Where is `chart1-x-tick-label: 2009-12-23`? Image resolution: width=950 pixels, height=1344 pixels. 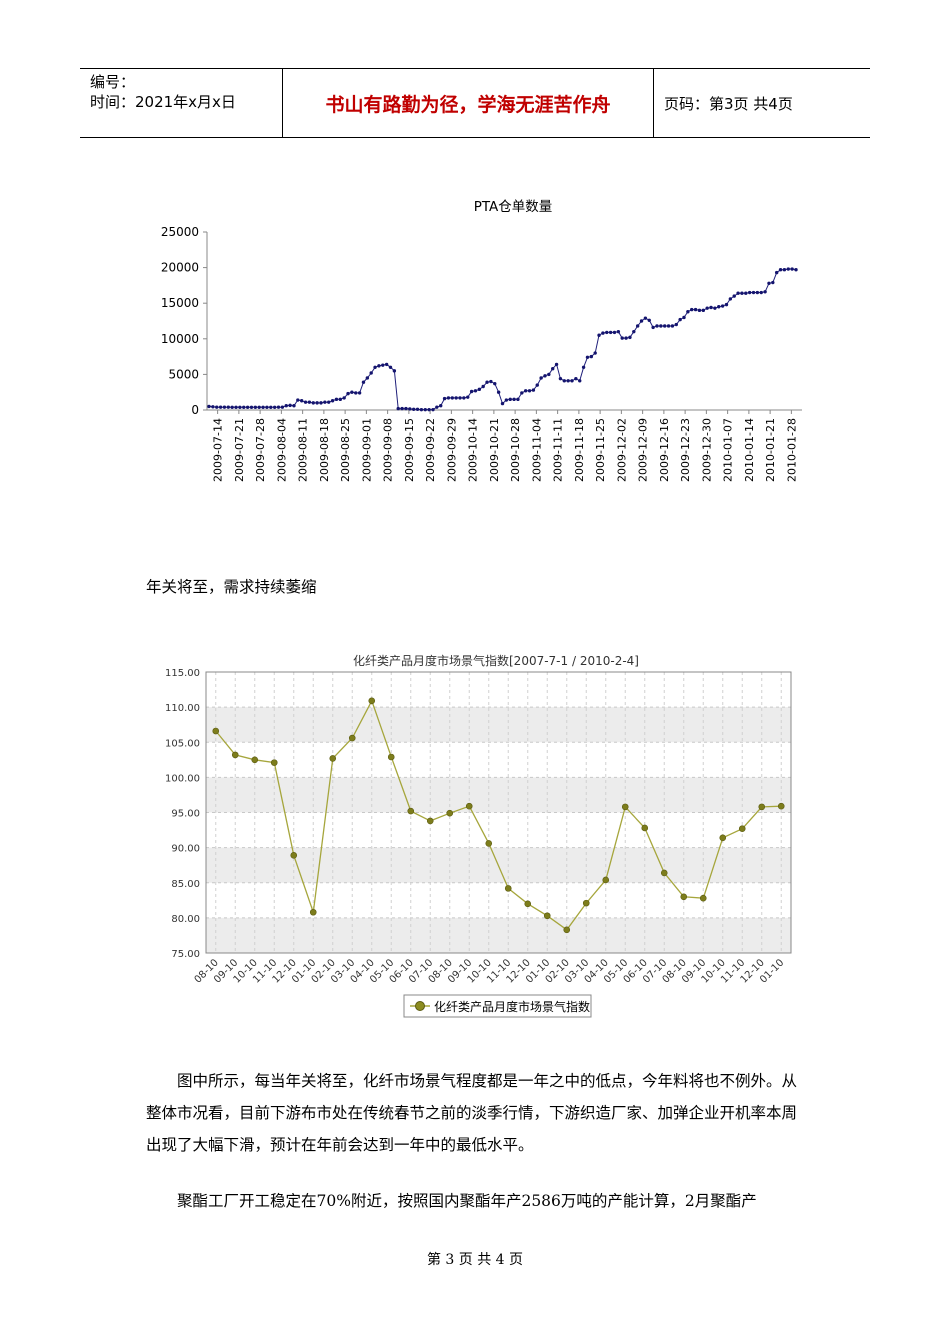 chart1-x-tick-label: 2009-12-23 is located at coordinates (685, 450).